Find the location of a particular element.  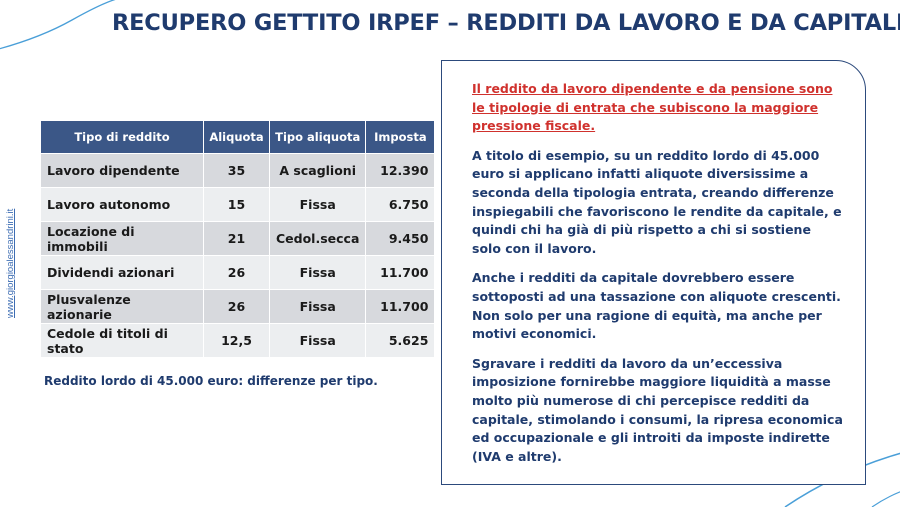

cell-imposta: 5.625 is located at coordinates (400, 340).